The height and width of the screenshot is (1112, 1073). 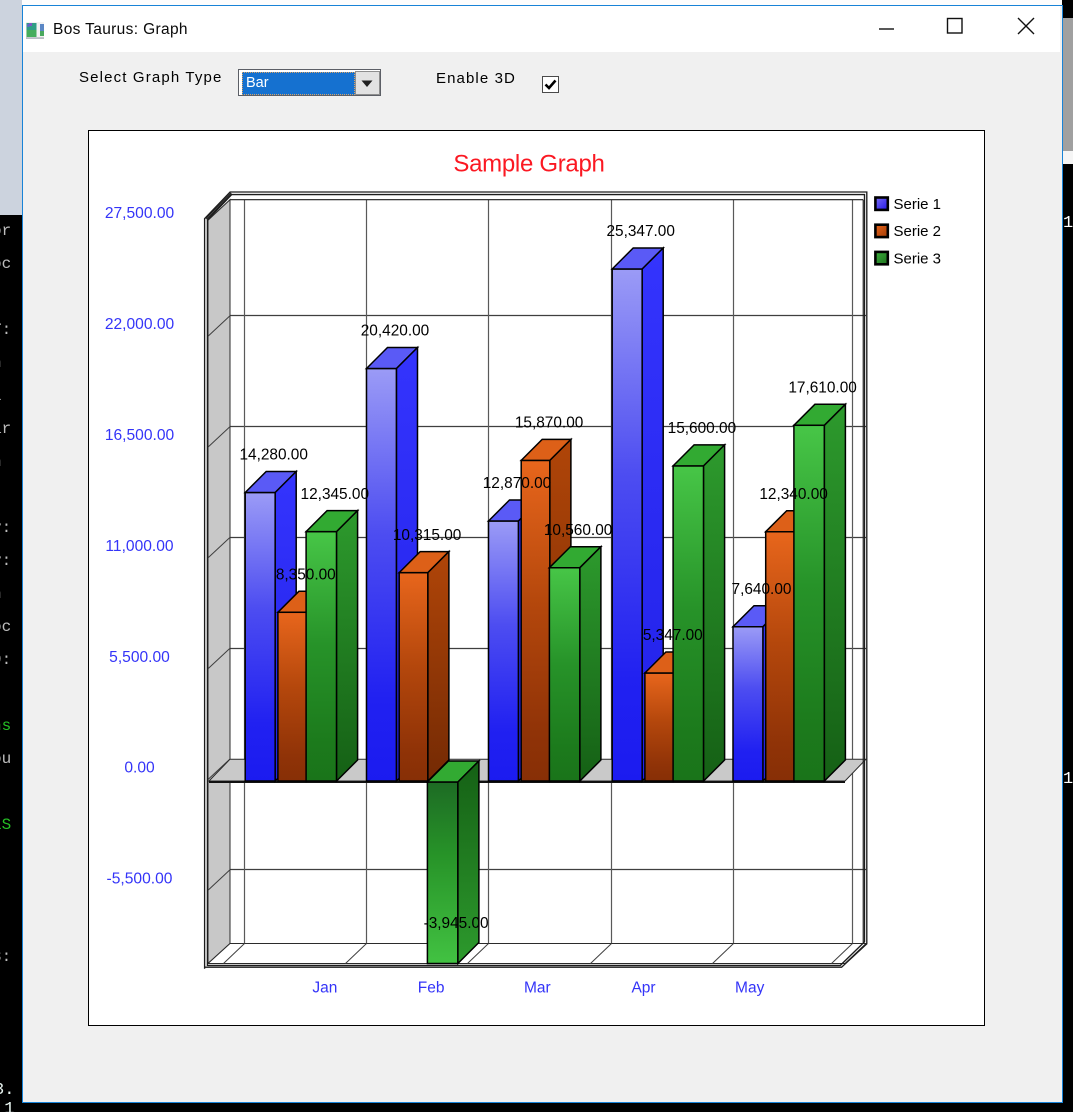 What do you see at coordinates (537, 988) in the screenshot?
I see `svg-text: Mar` at bounding box center [537, 988].